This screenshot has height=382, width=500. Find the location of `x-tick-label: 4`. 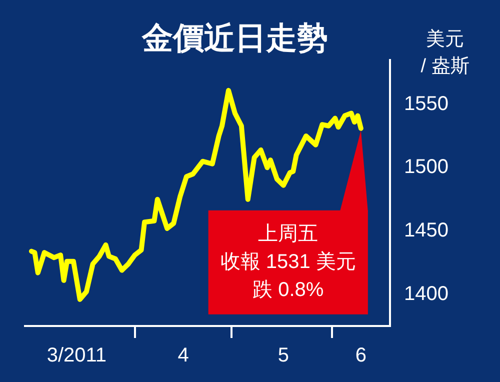

x-tick-label: 4 is located at coordinates (183, 355).